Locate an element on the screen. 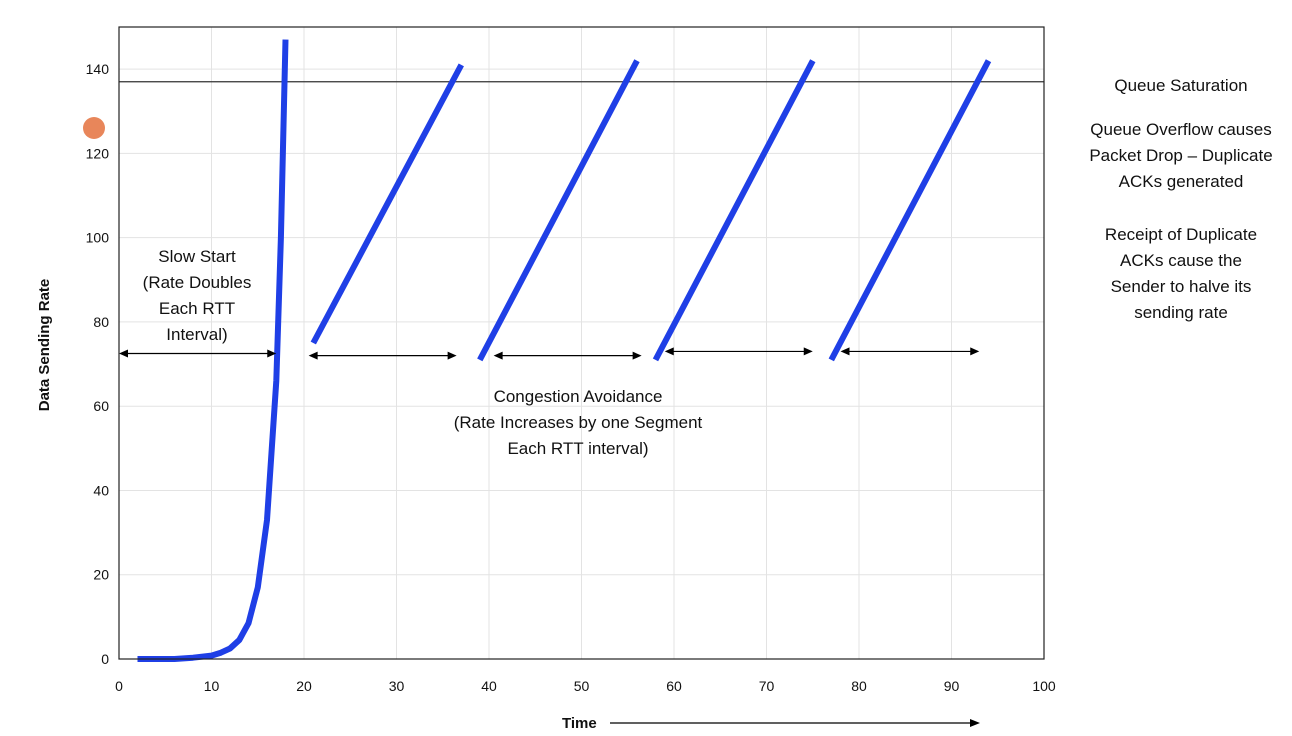 The width and height of the screenshot is (1292, 736). annotation-line: ACKs cause the is located at coordinates (1181, 260).